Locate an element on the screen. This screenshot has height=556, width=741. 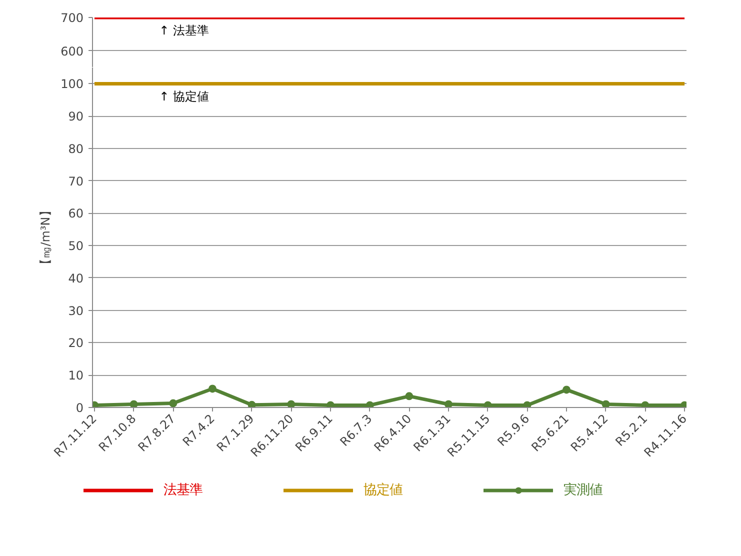
text: 協定値 is located at coordinates (382, 490).